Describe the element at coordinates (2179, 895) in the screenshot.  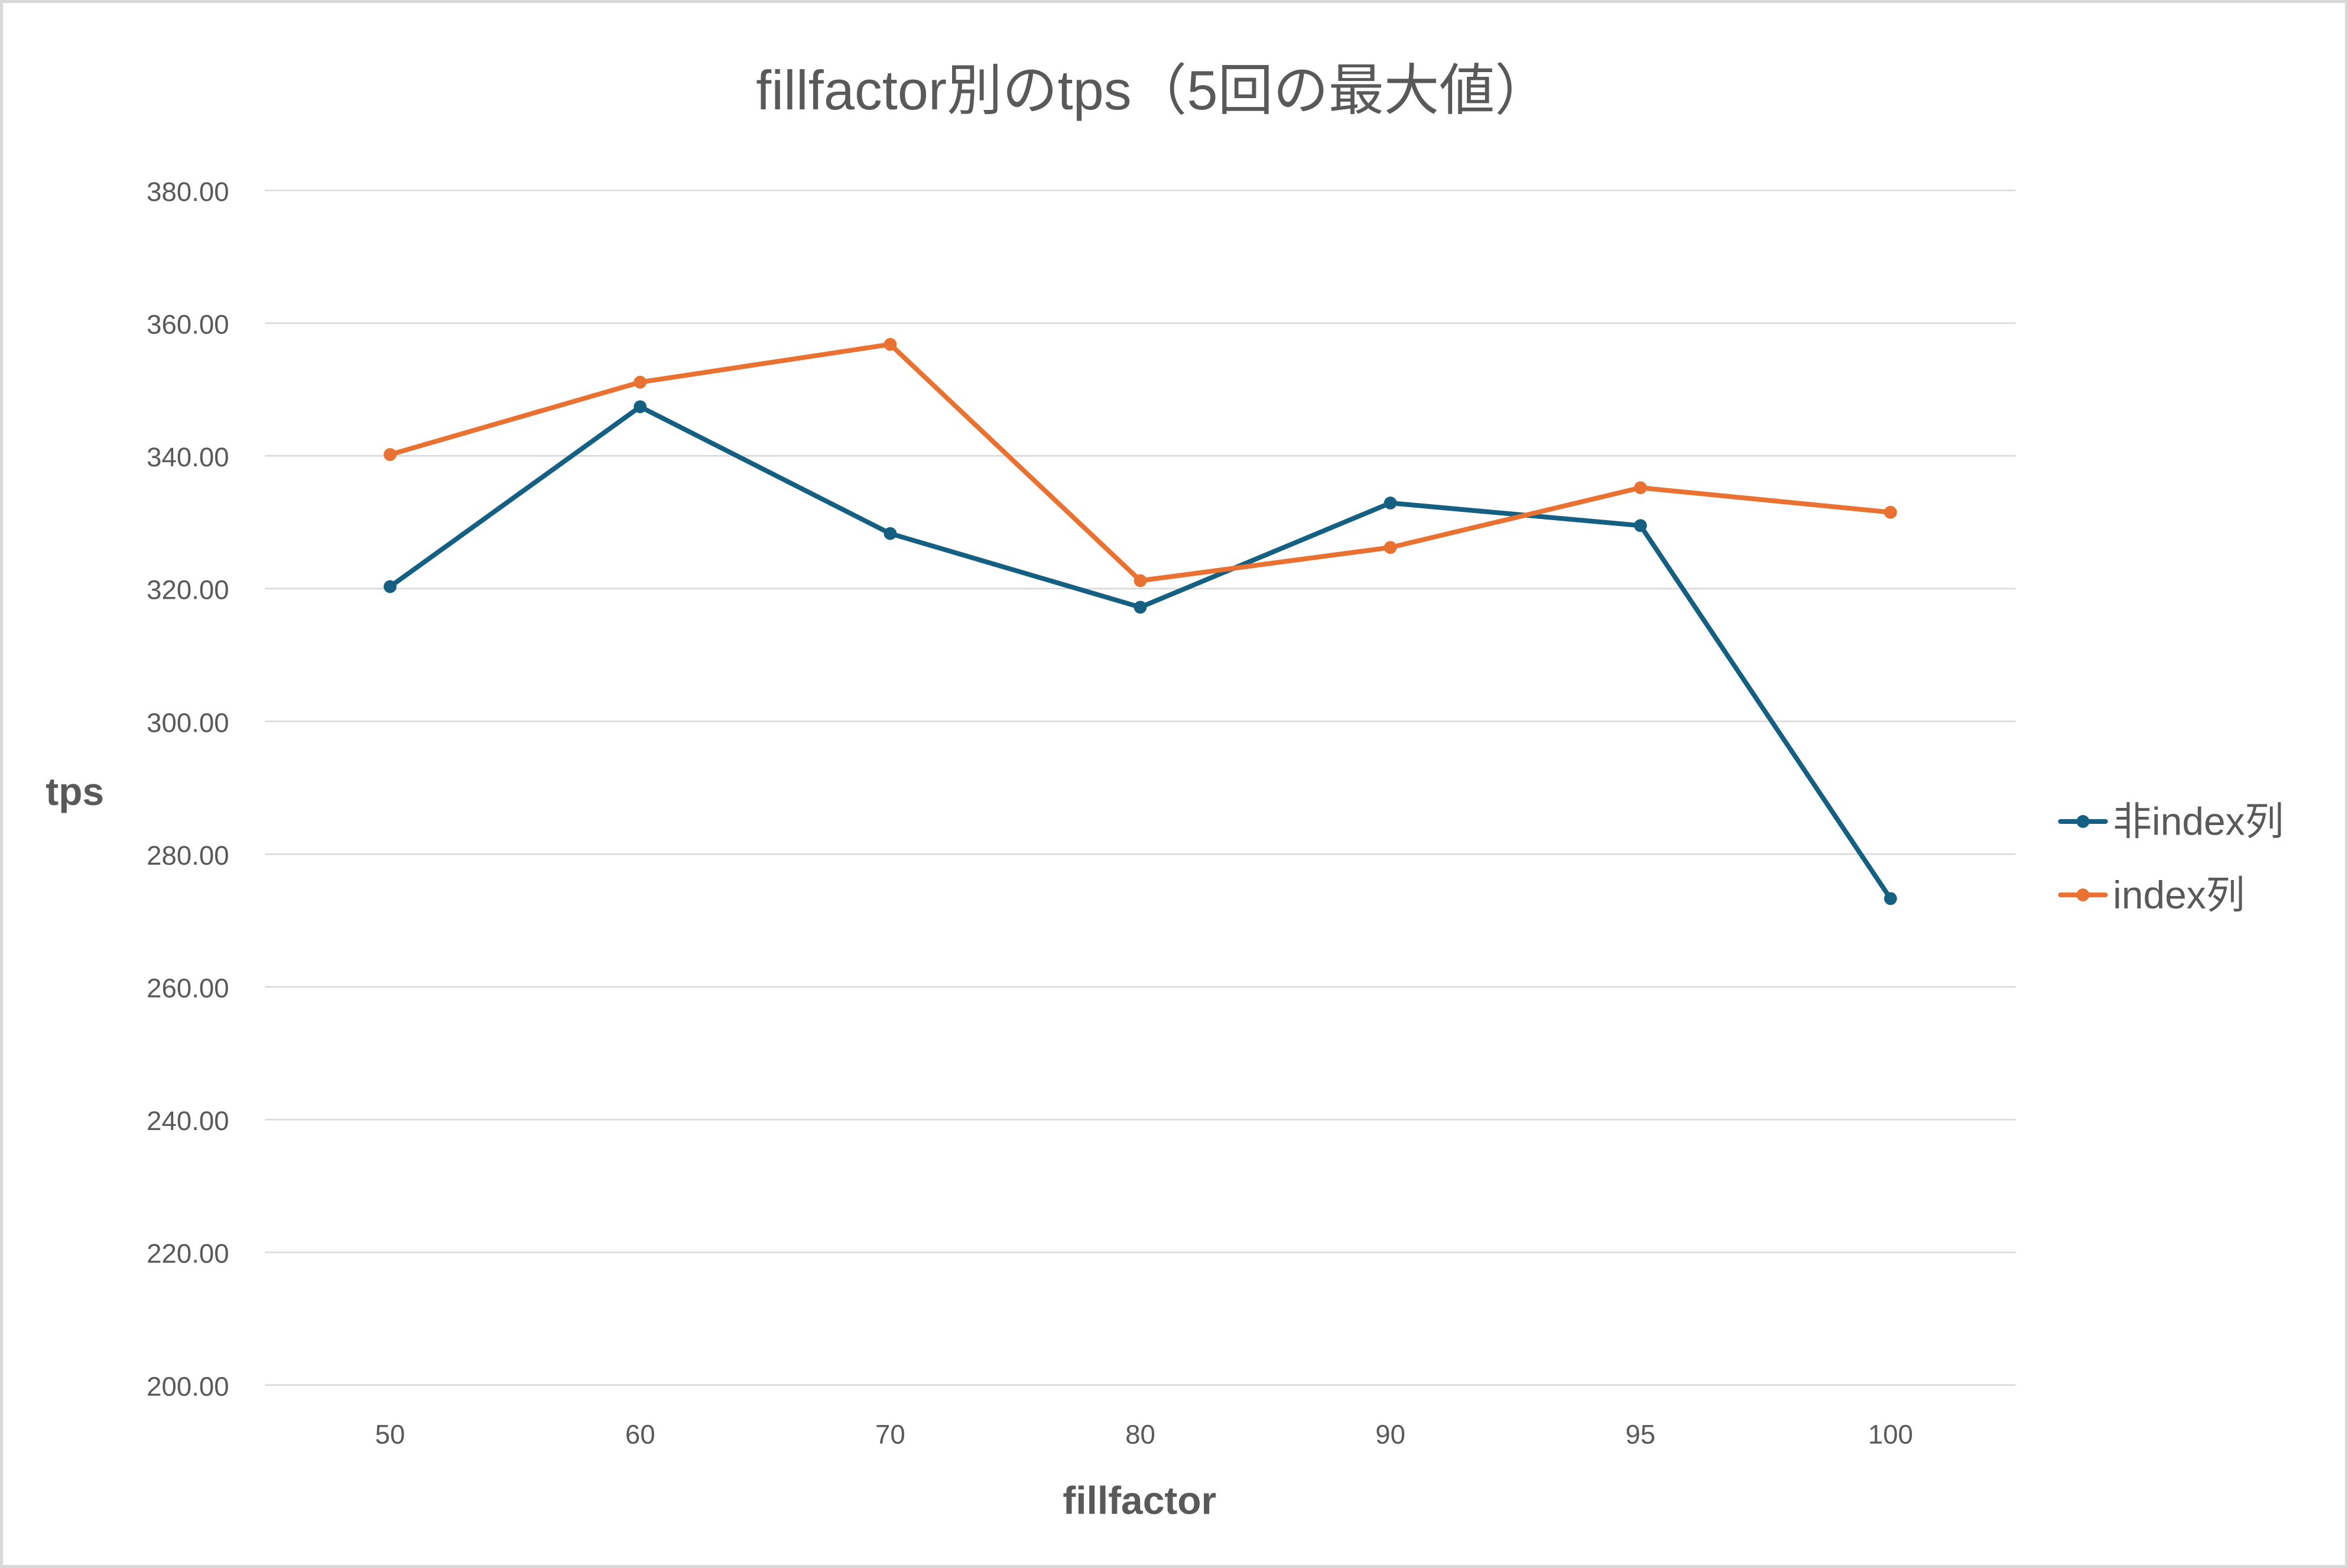
I see `legend-label: index列` at that location.